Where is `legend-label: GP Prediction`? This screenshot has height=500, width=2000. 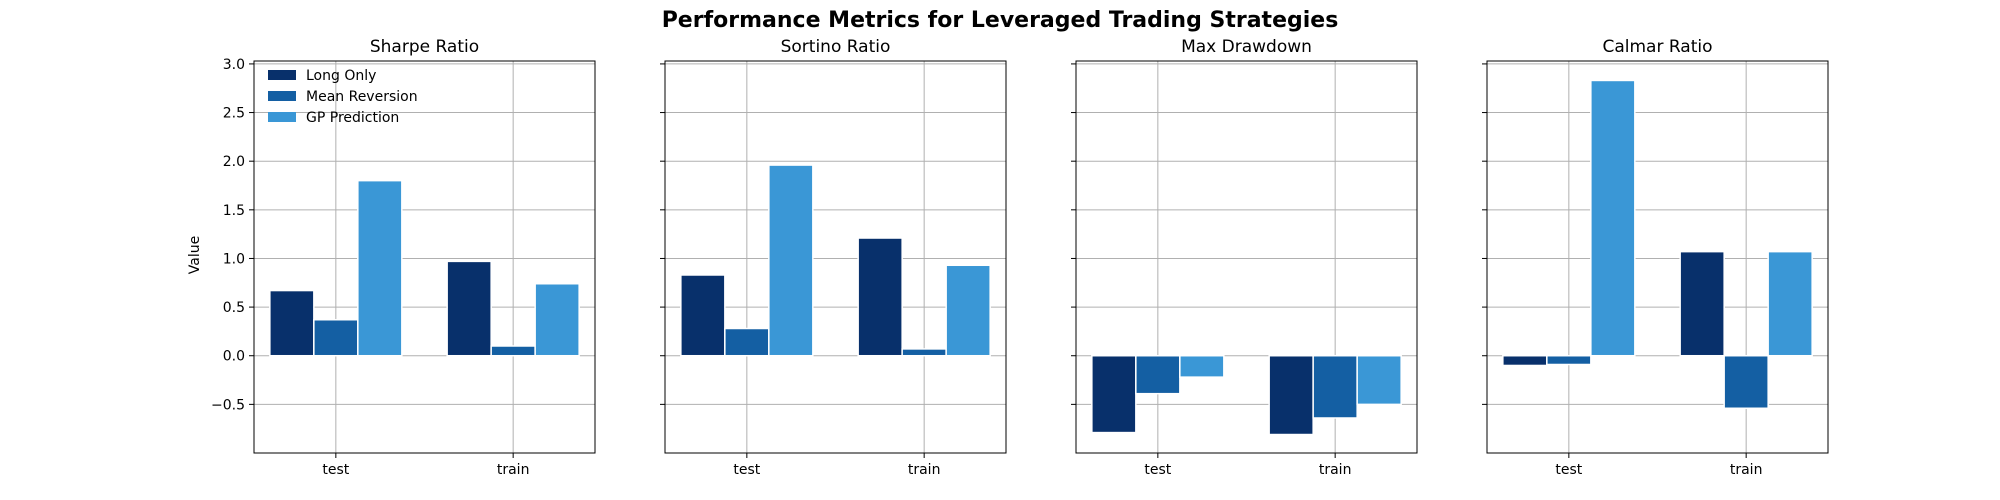
legend-label: GP Prediction is located at coordinates (352, 118).